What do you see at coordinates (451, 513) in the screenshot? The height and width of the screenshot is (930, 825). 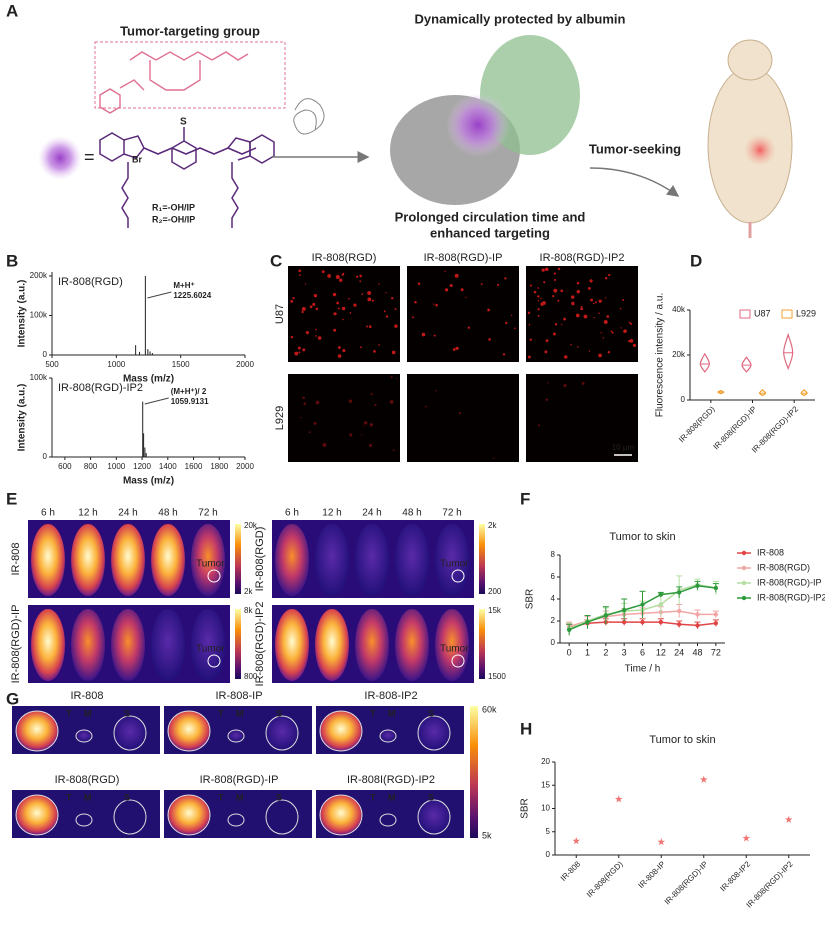 I see `time-label: 72 h` at bounding box center [451, 513].